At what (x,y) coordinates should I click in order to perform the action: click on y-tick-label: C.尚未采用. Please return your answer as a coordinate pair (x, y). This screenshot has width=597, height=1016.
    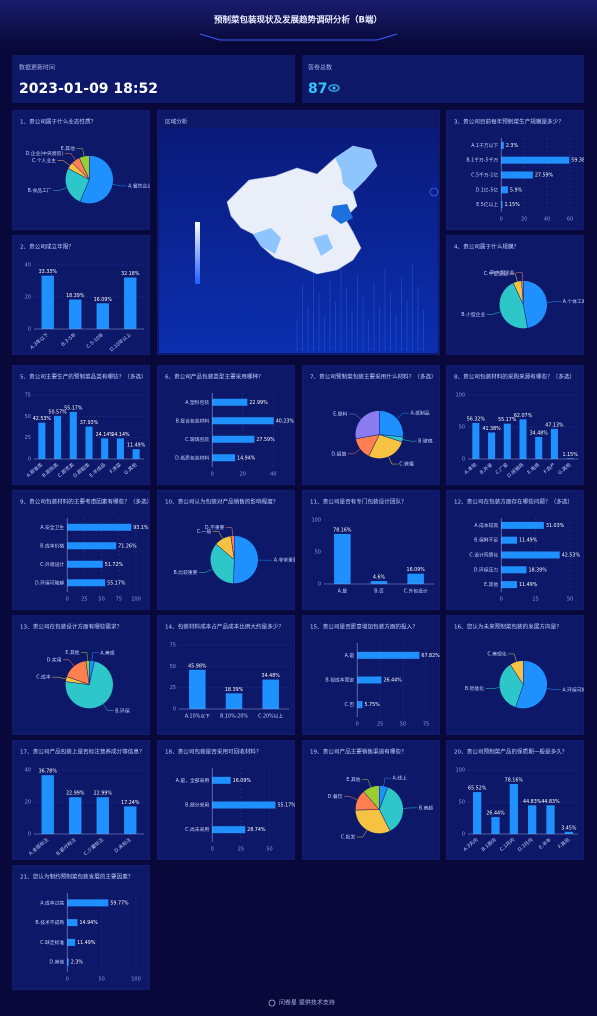
    Looking at the image, I should click on (197, 829).